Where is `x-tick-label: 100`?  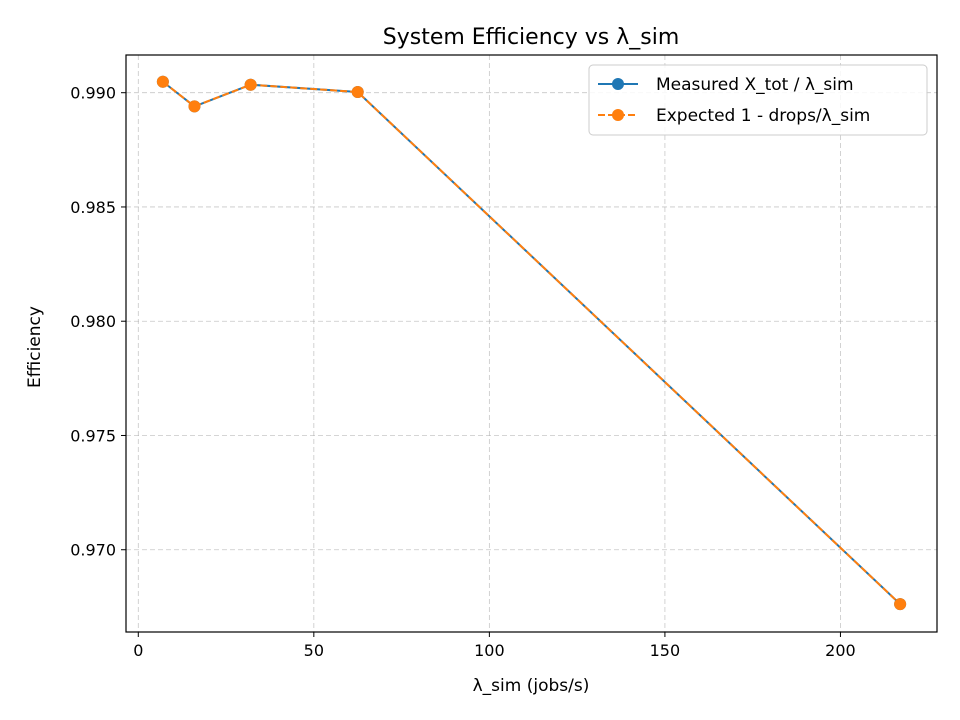 x-tick-label: 100 is located at coordinates (489, 650).